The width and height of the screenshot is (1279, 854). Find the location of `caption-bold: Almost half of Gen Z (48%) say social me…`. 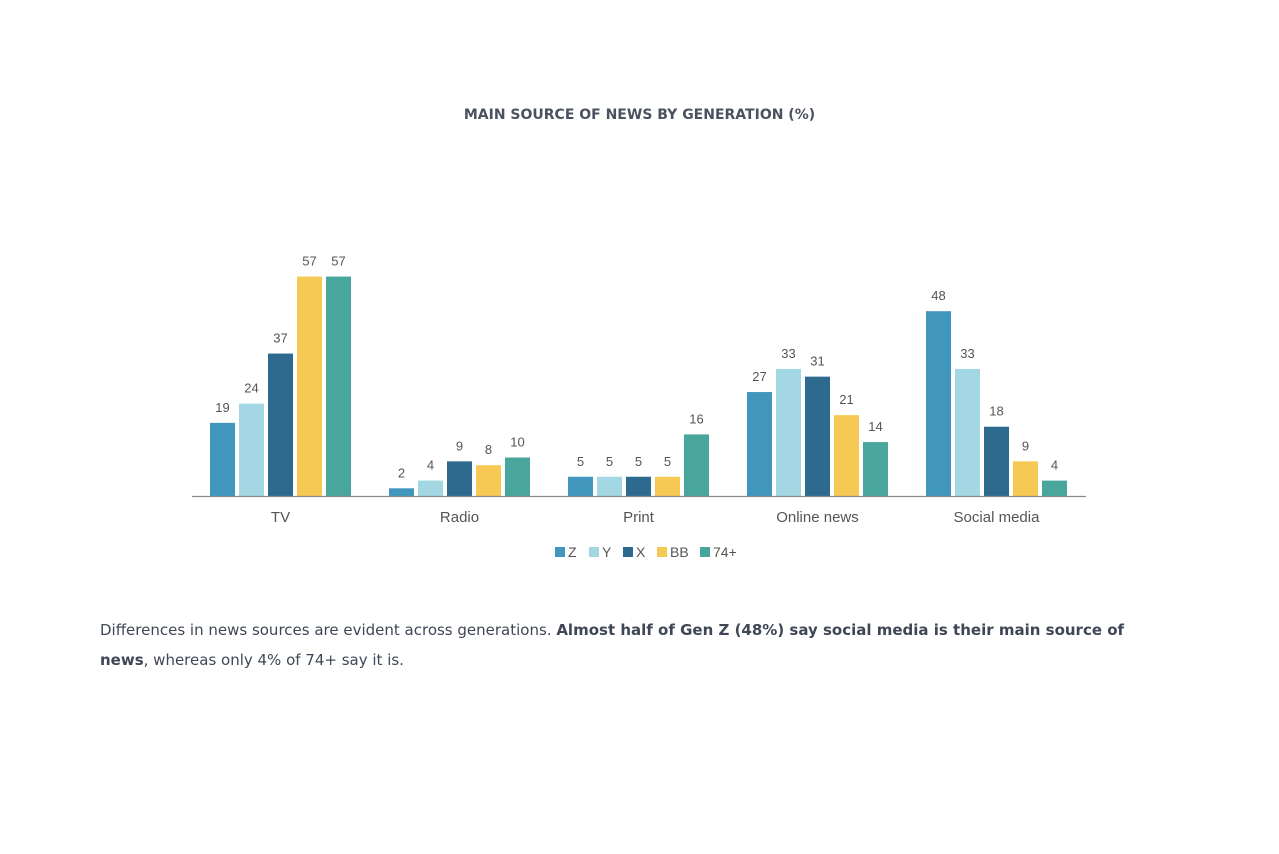

caption-bold: Almost half of Gen Z (48%) say social me… is located at coordinates (612, 645).